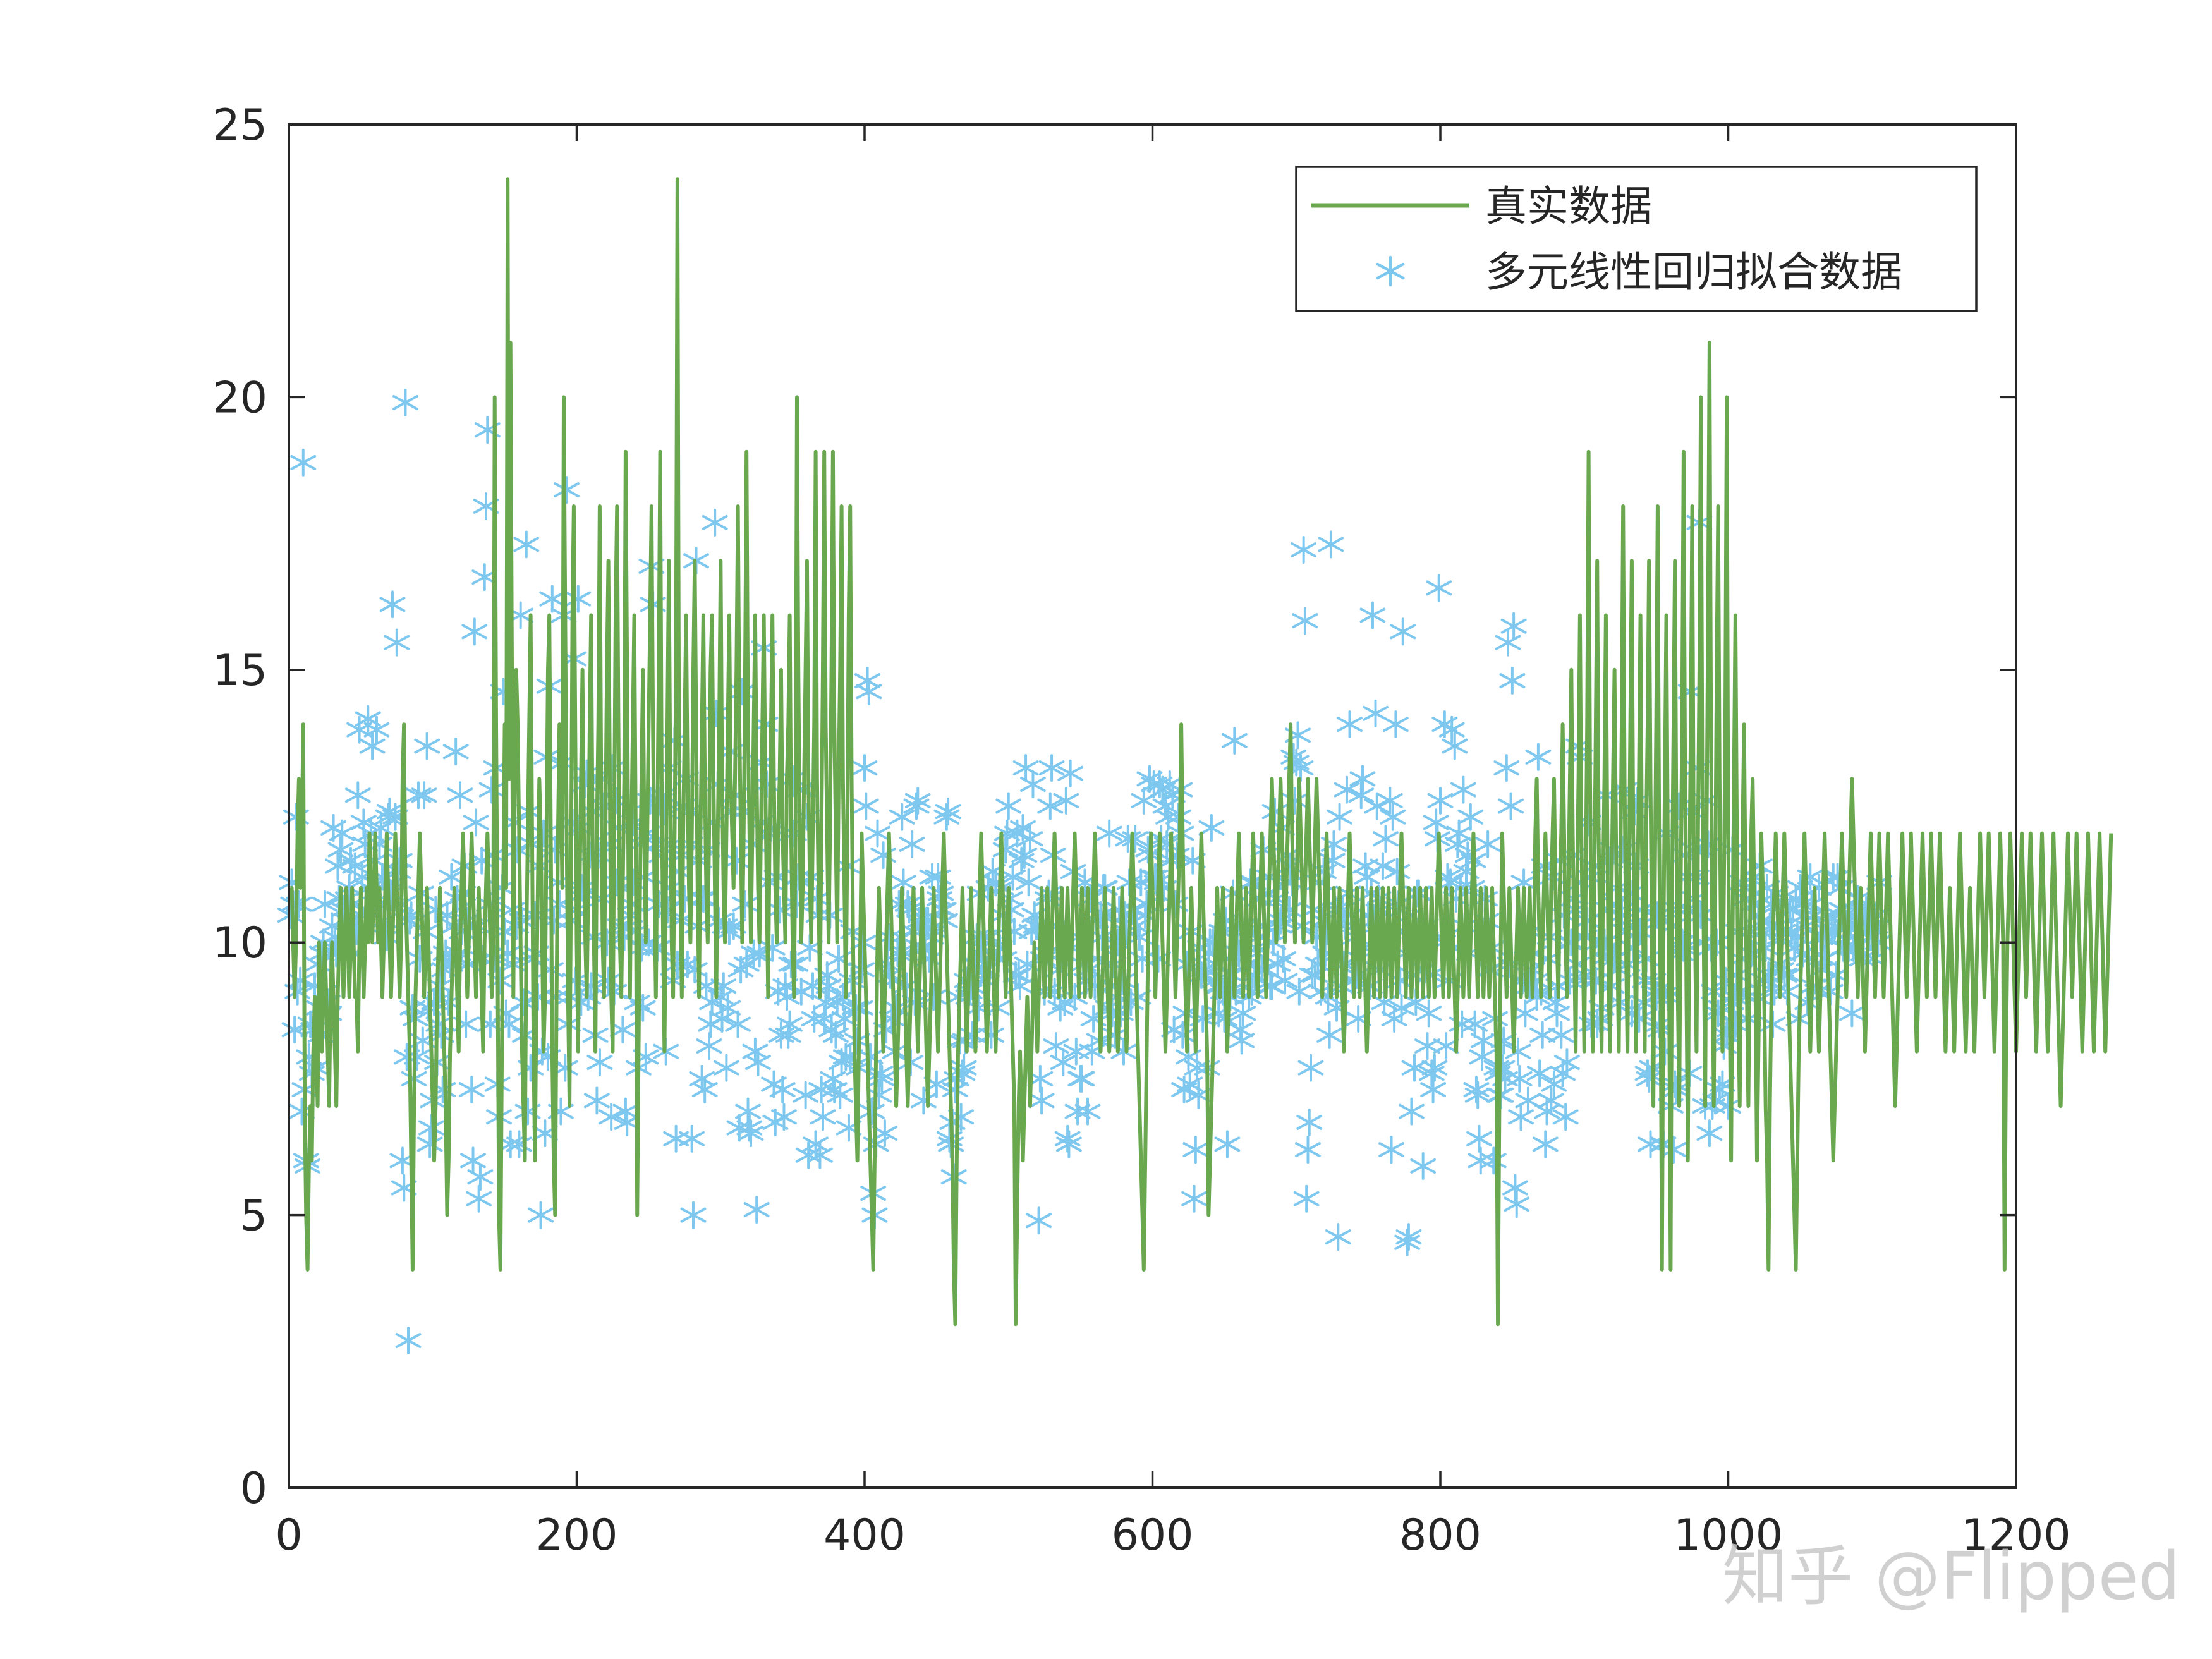  What do you see at coordinates (240, 125) in the screenshot?
I see `y-tick-label: 25` at bounding box center [240, 125].